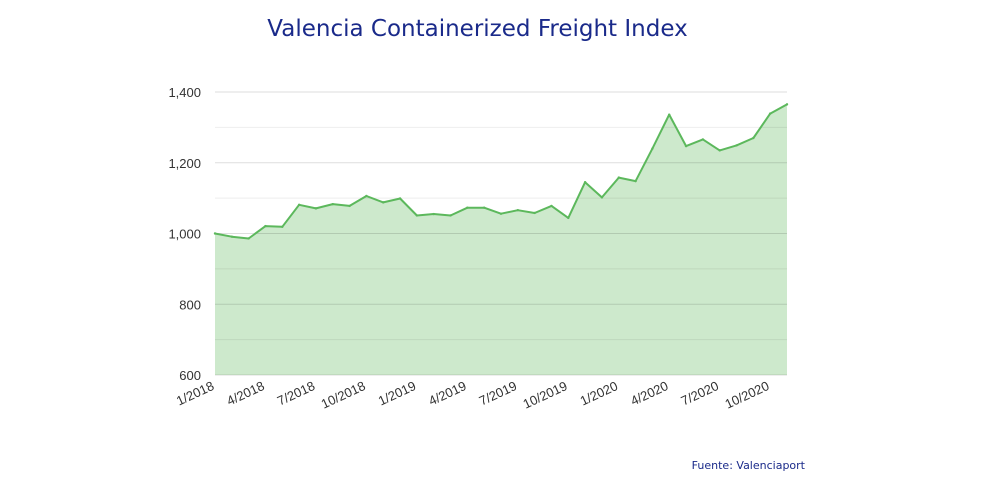 This screenshot has width=1000, height=499. I want to click on x-tick-label: 1/2019, so click(397, 393).